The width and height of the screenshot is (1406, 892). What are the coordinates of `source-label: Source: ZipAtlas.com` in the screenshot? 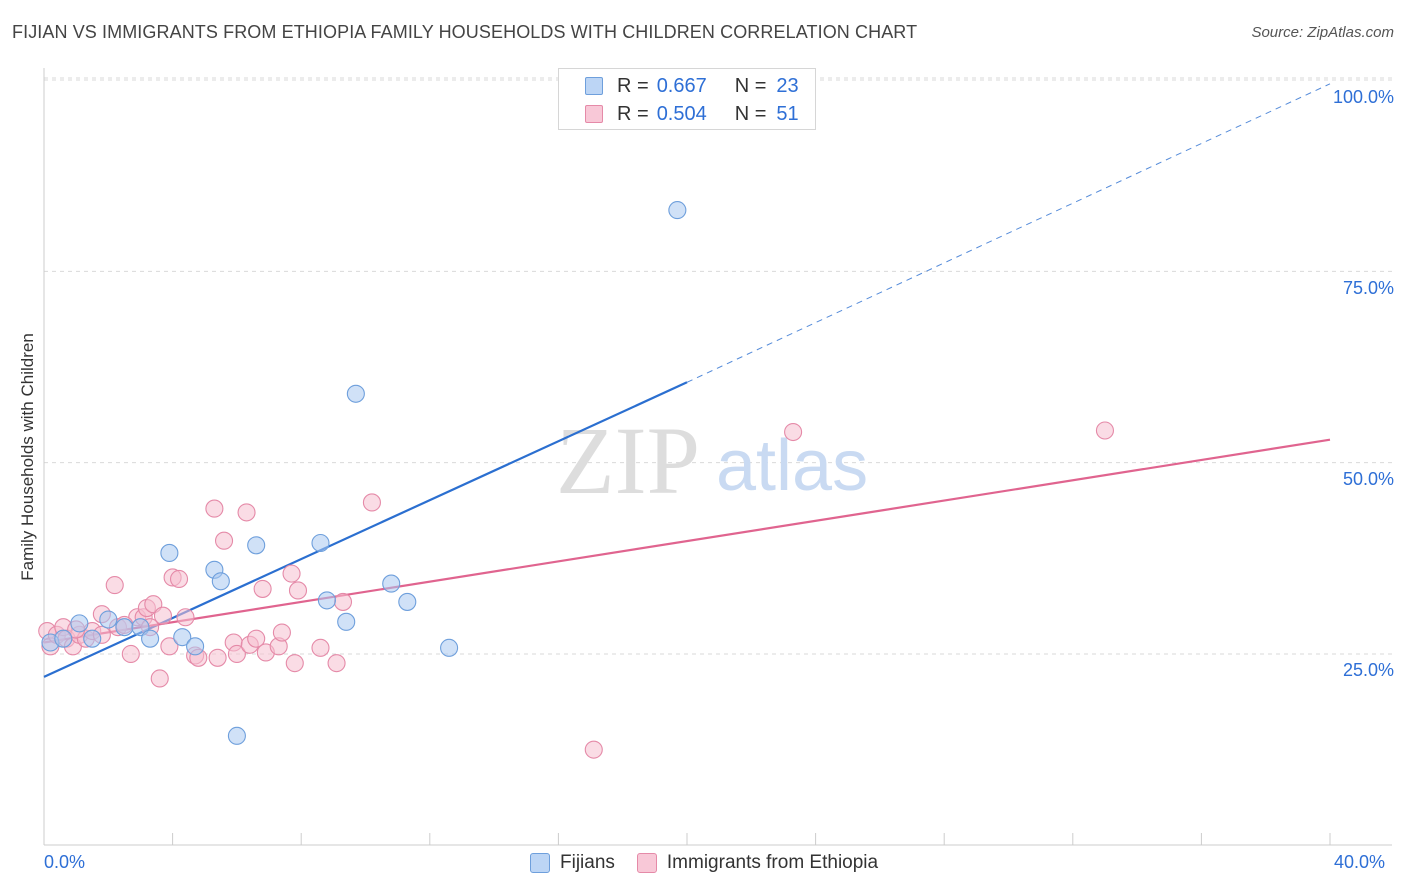 It's located at (1322, 32).